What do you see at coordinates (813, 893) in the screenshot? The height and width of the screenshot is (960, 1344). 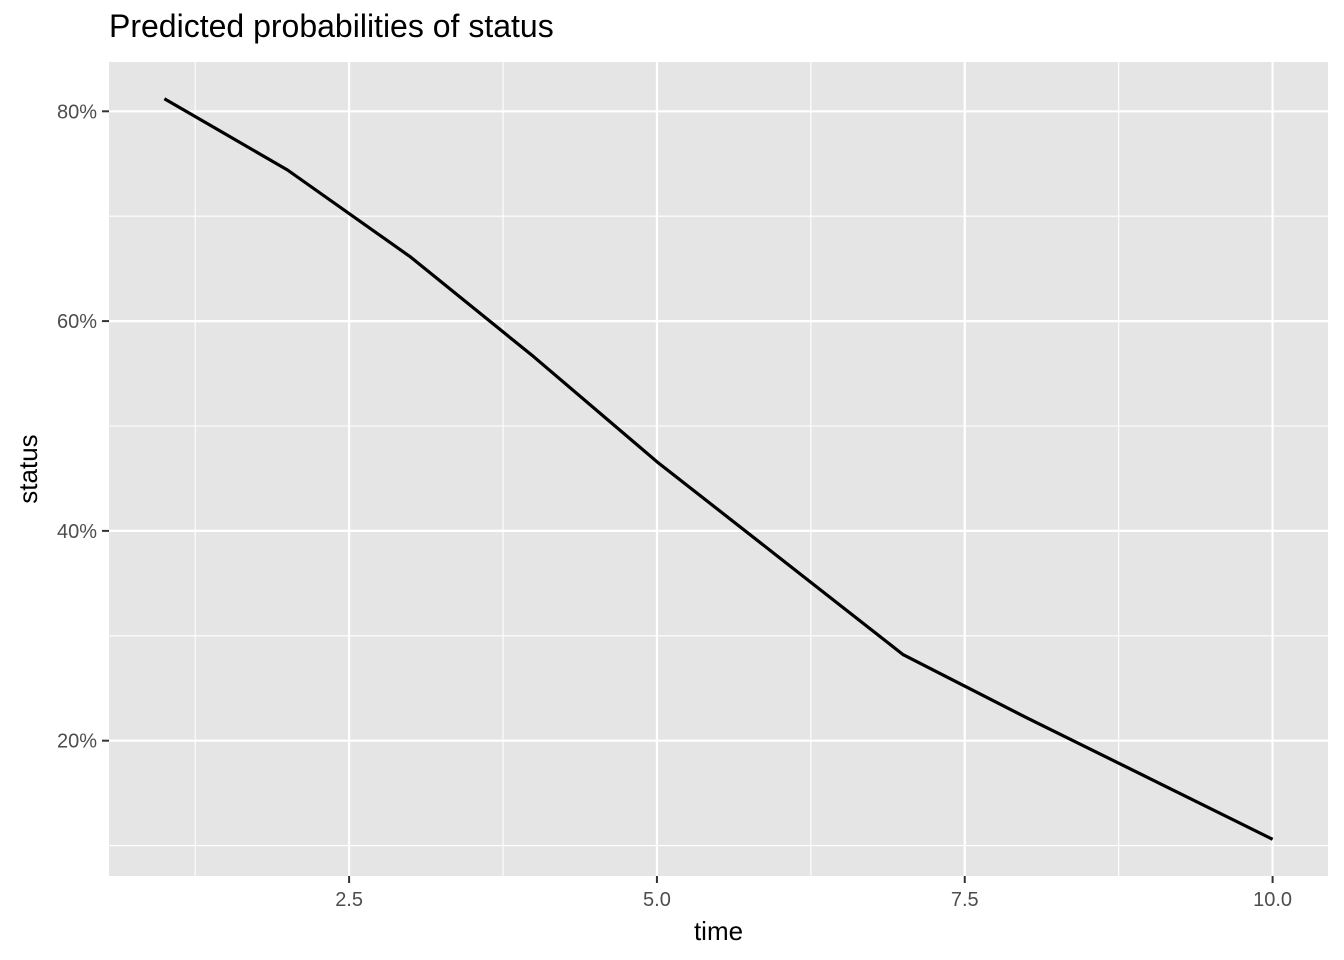 I see `x-axis: 2.5 5.0 7.5 10.0` at bounding box center [813, 893].